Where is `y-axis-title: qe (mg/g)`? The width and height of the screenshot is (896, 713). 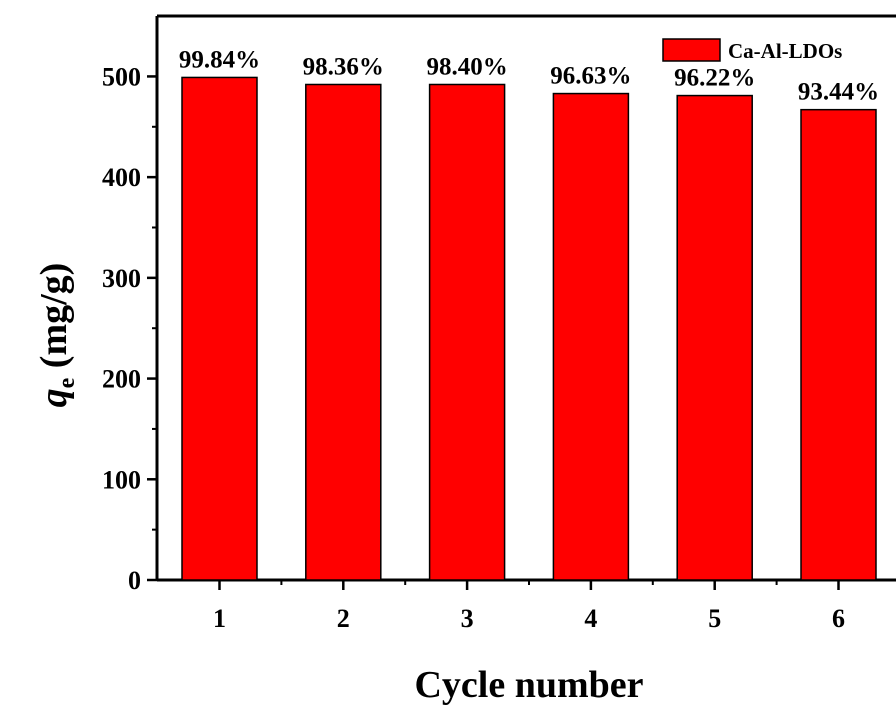 y-axis-title: qe (mg/g) is located at coordinates (56, 335).